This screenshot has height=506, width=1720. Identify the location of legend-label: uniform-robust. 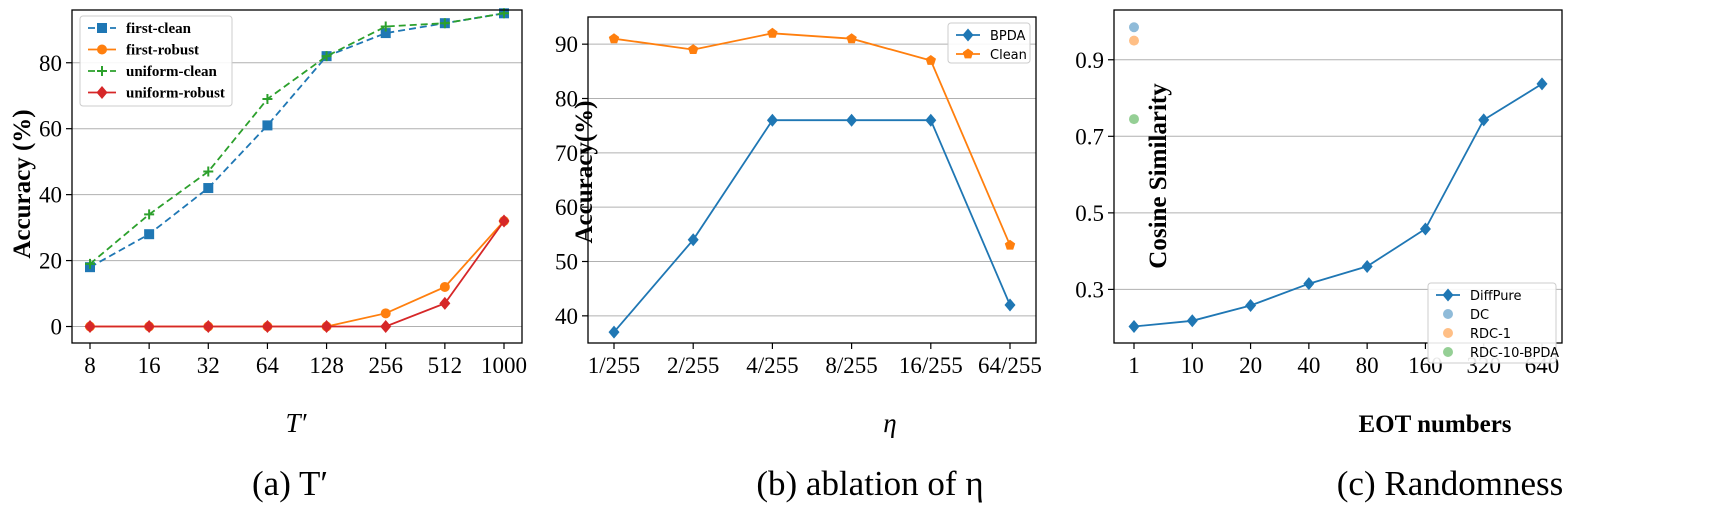
(175, 94).